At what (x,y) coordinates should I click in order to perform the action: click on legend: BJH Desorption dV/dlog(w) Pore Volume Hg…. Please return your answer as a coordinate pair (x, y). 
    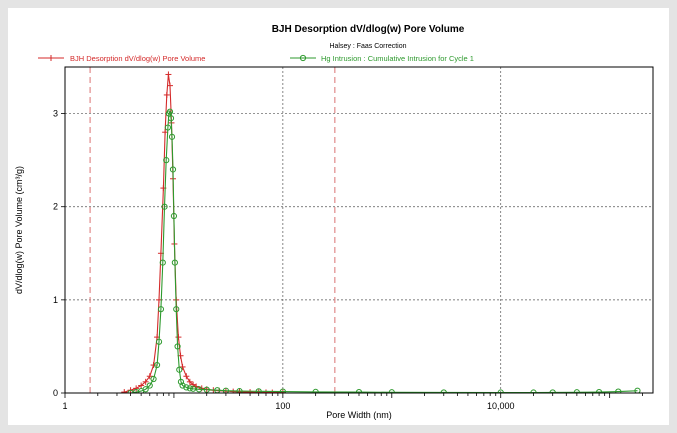
    Looking at the image, I should click on (256, 58).